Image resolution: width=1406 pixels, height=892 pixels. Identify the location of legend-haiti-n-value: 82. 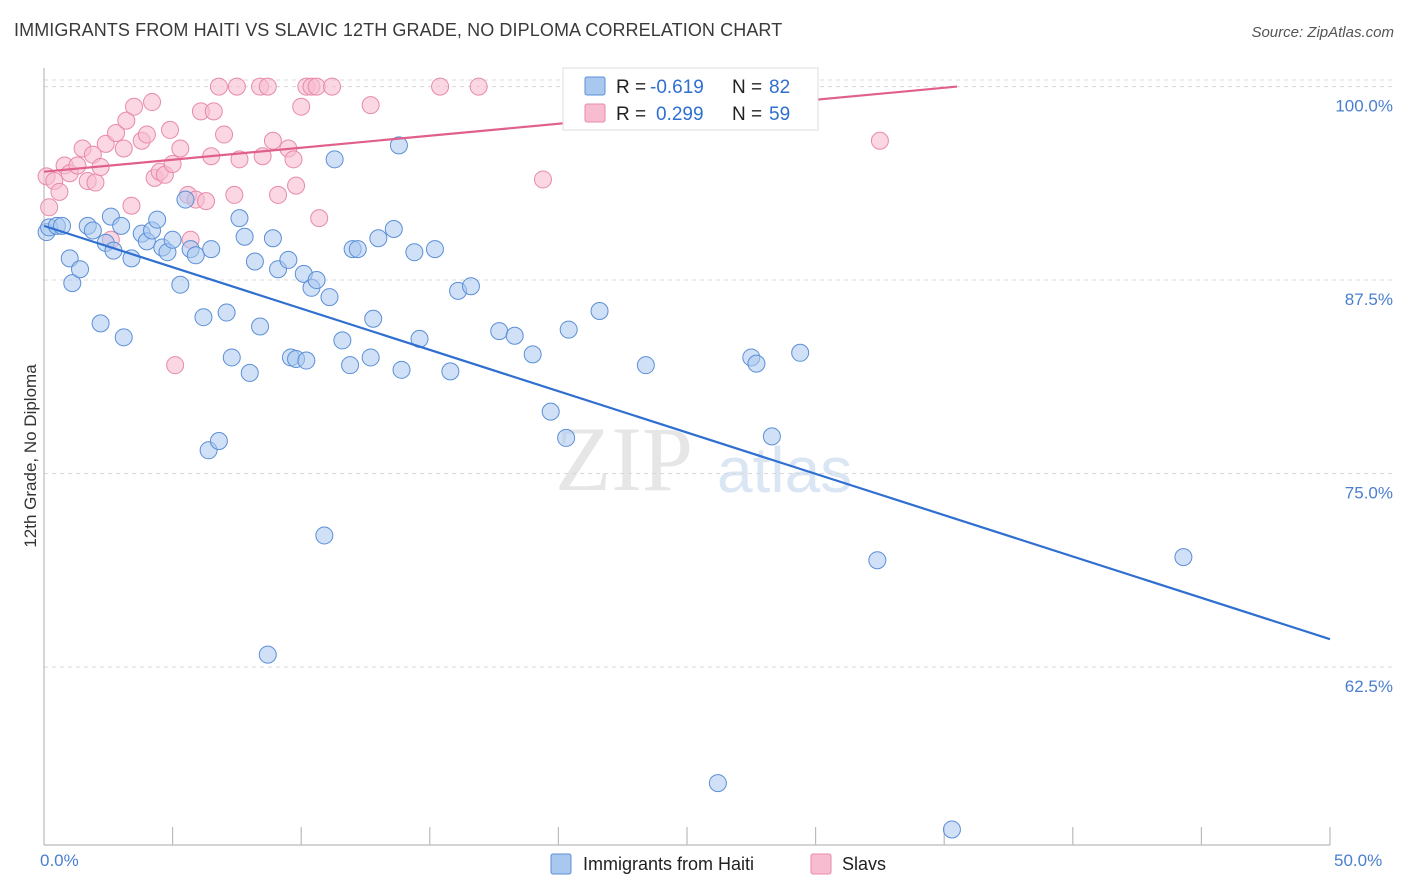
(779, 87).